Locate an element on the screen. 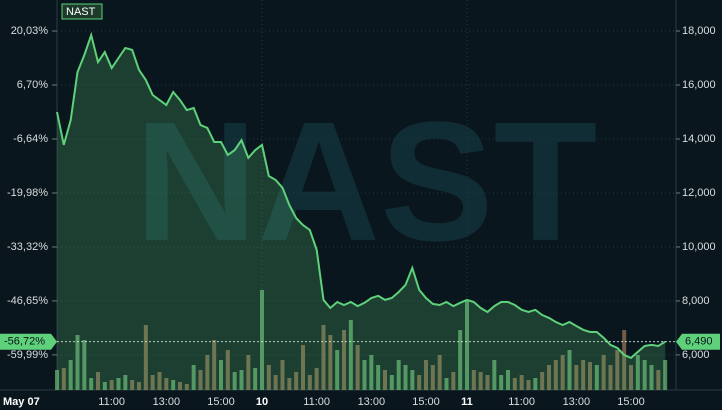  y2-tick-label: 18,000 is located at coordinates (699, 31).